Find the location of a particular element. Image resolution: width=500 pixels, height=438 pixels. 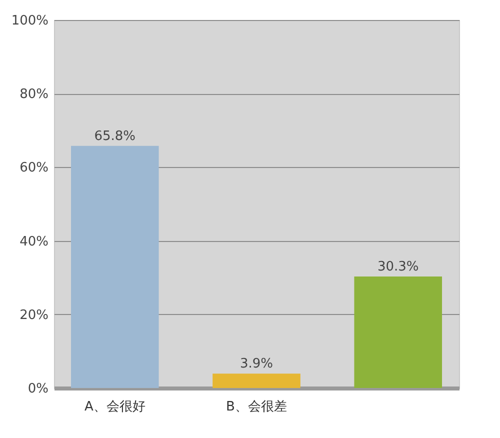

x-tick-label: A、会很好 is located at coordinates (115, 407).